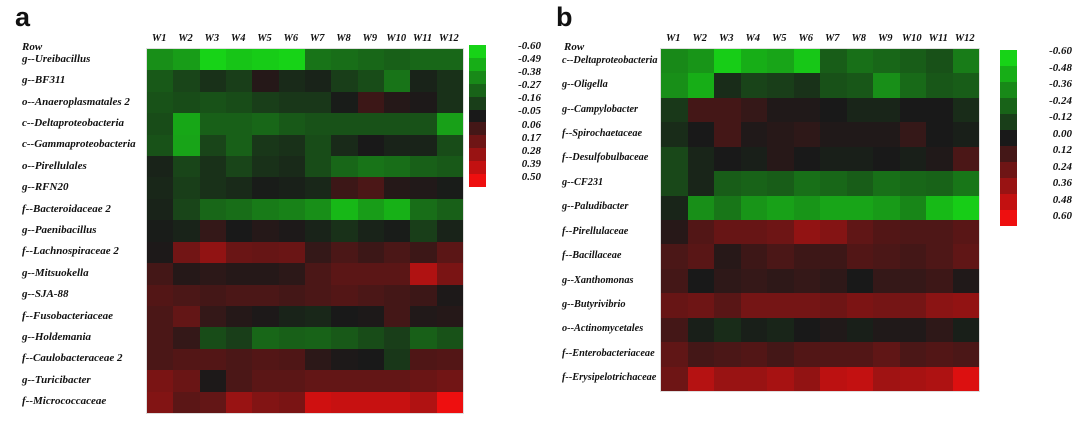 The image size is (1074, 424). What do you see at coordinates (56, 379) in the screenshot?
I see `row-label: g--Turicibacter` at bounding box center [56, 379].